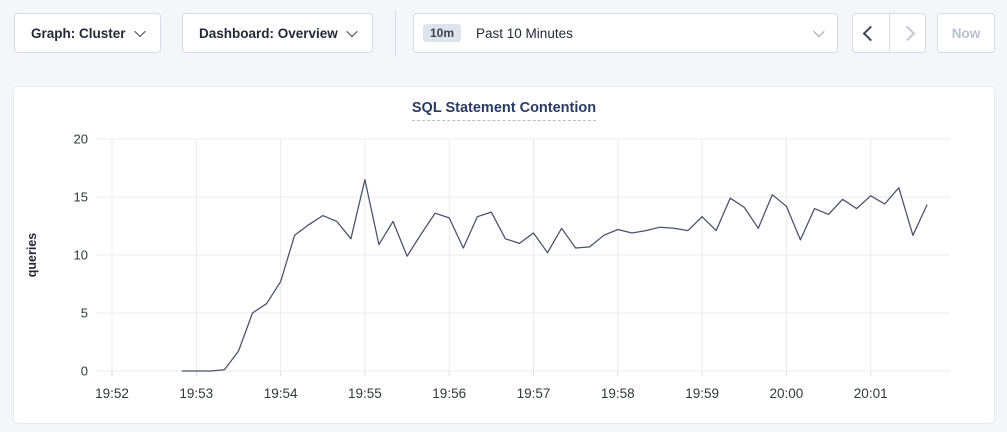 The height and width of the screenshot is (432, 1007). What do you see at coordinates (268, 33) in the screenshot?
I see `dashboard-dropdown-label: Dashboard: Overview` at bounding box center [268, 33].